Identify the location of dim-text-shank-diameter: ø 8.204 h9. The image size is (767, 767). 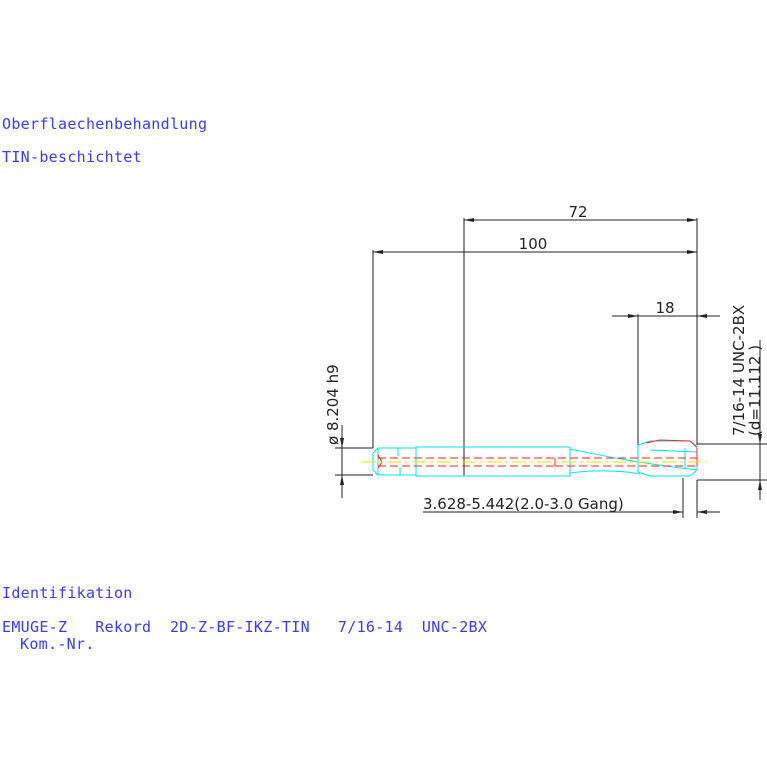
(333, 404).